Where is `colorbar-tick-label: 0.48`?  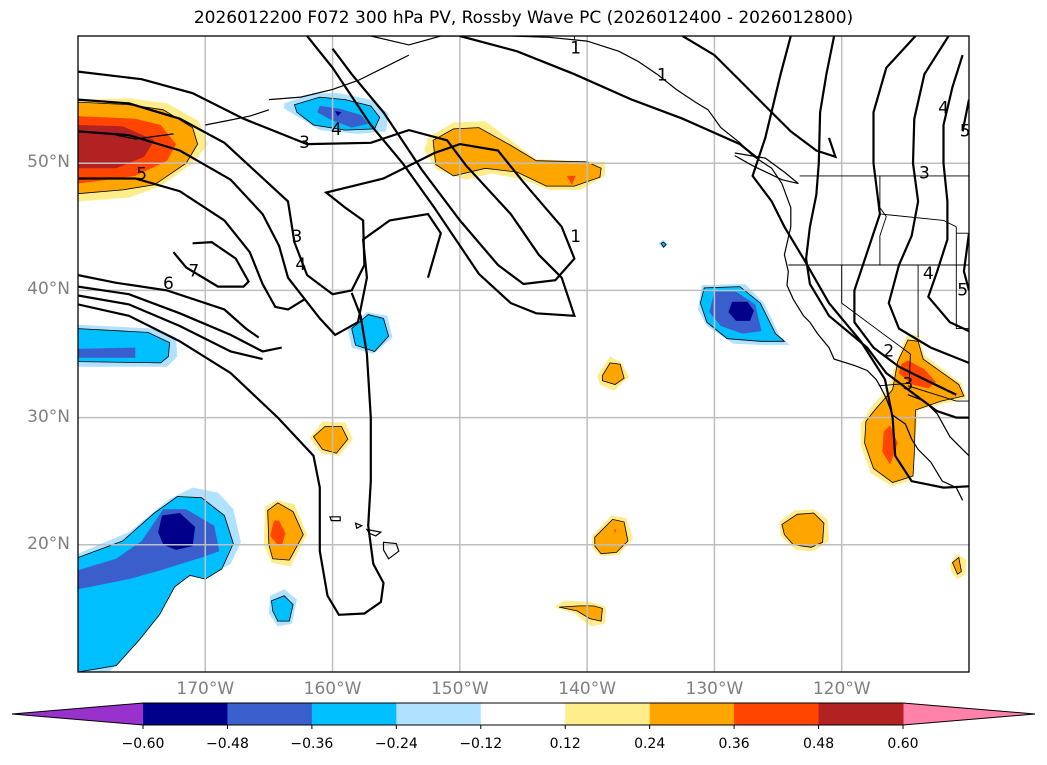
colorbar-tick-label: 0.48 is located at coordinates (818, 744).